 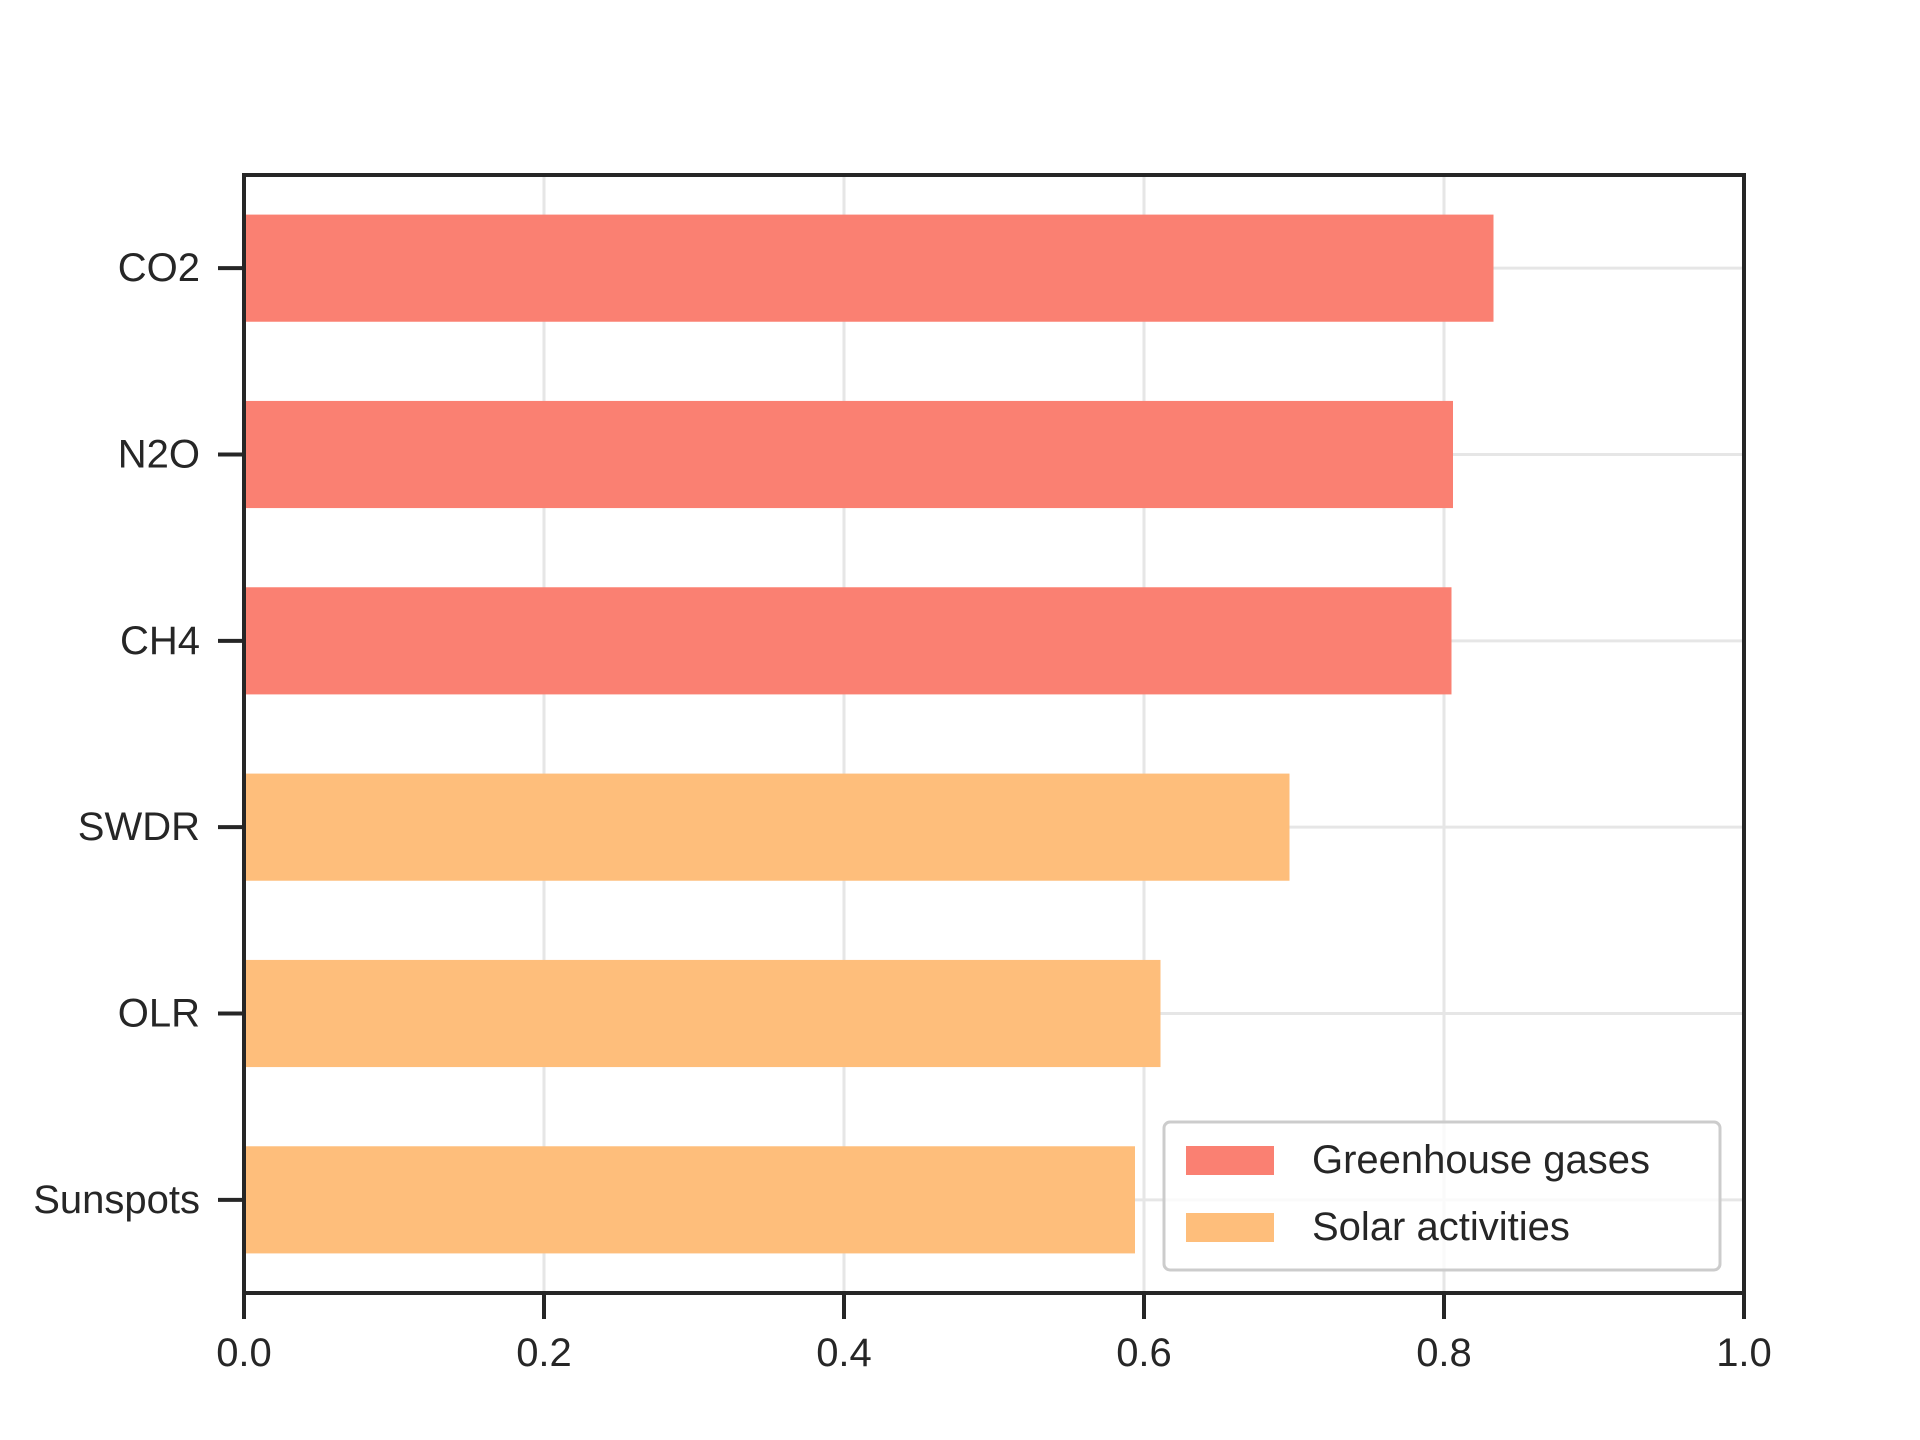 I want to click on y-tick-label: N2O, so click(x=159, y=455).